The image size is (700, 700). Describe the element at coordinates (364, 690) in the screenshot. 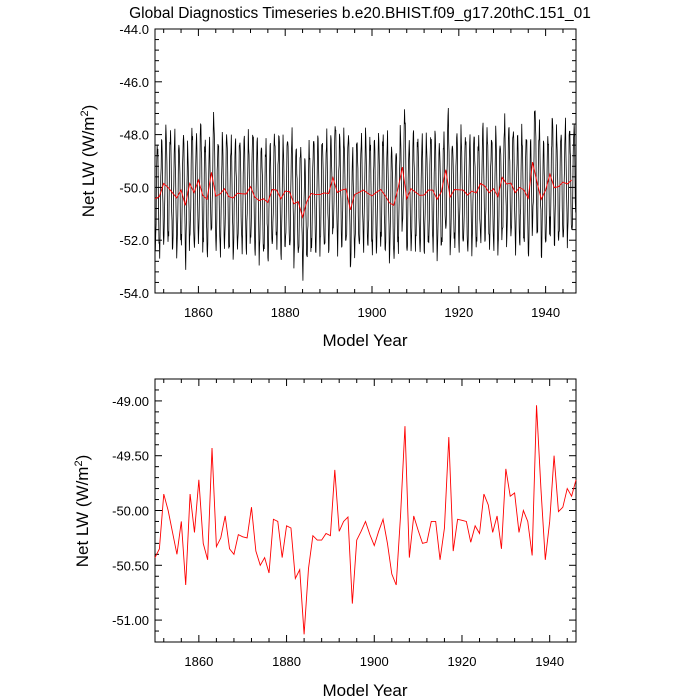

I see `bottom-x-axis-label: Model Year` at that location.